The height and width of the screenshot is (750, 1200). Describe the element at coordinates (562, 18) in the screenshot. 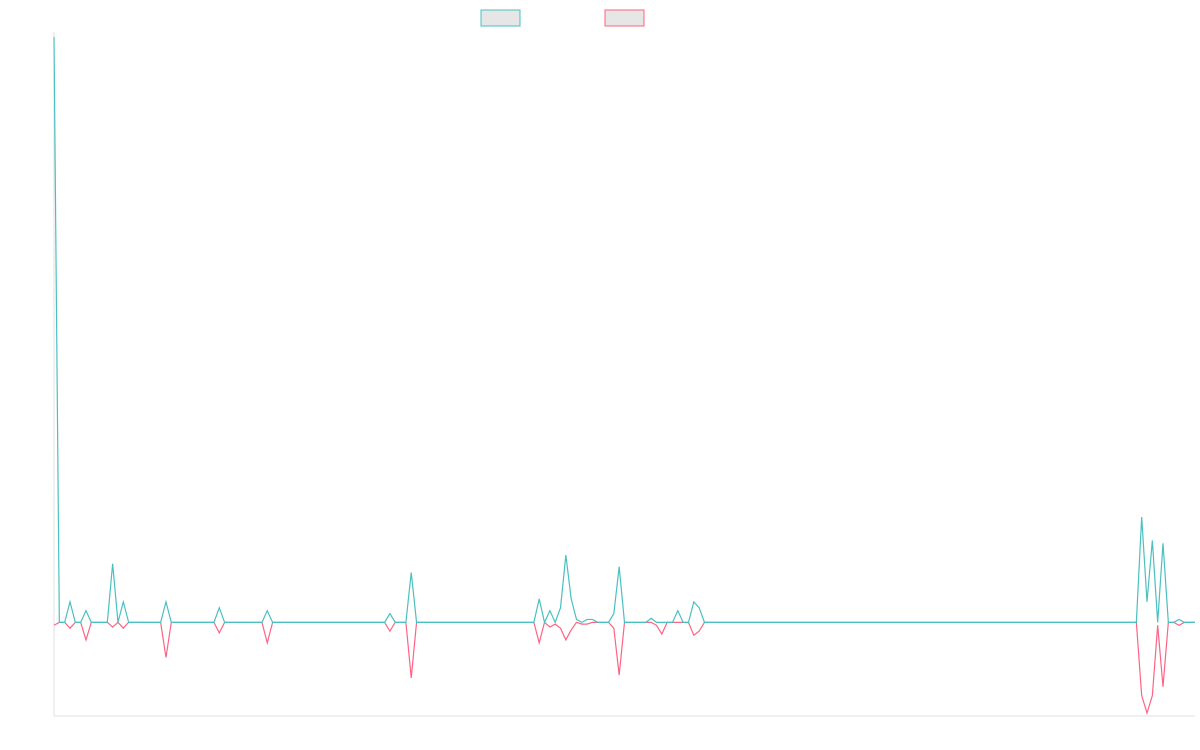

I see `chart-legend` at that location.